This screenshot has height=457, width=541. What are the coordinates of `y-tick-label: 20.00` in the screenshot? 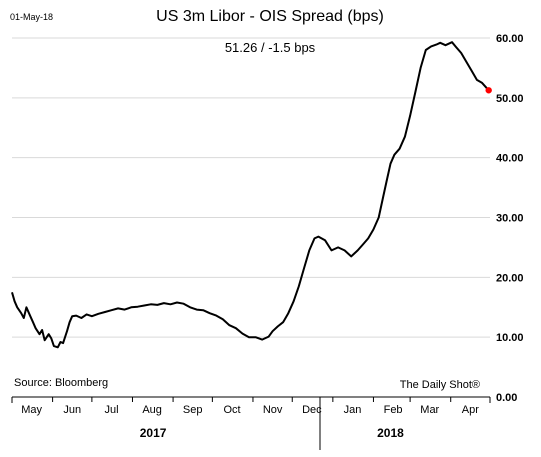 It's located at (510, 278).